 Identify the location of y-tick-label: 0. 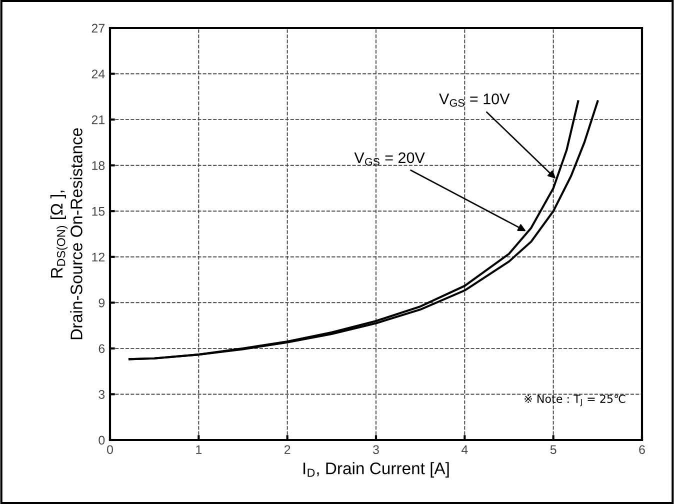
(101, 440).